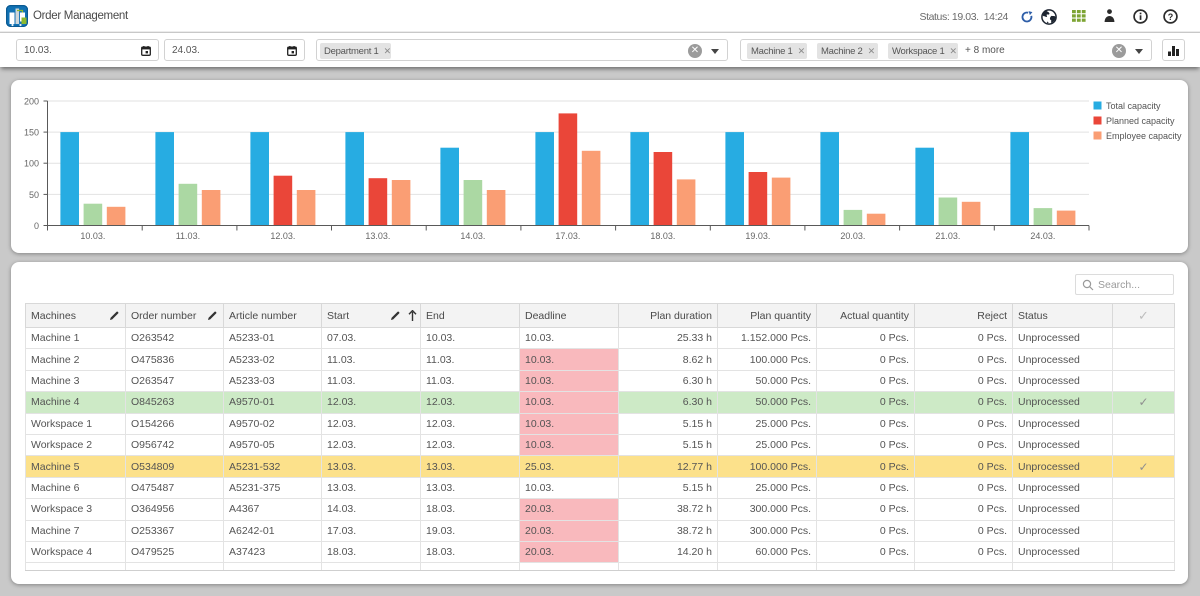 The width and height of the screenshot is (1200, 596). I want to click on svg-text: 14.03., so click(472, 236).